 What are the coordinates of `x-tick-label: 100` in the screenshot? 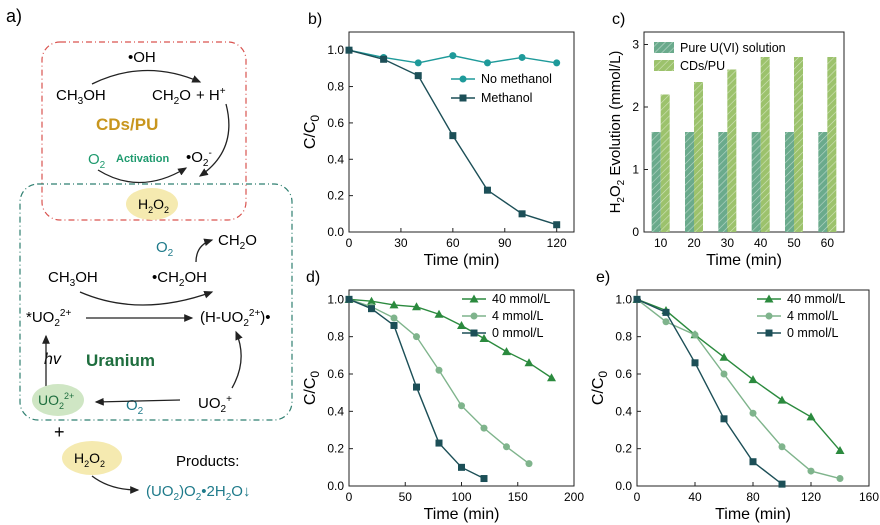 It's located at (461, 497).